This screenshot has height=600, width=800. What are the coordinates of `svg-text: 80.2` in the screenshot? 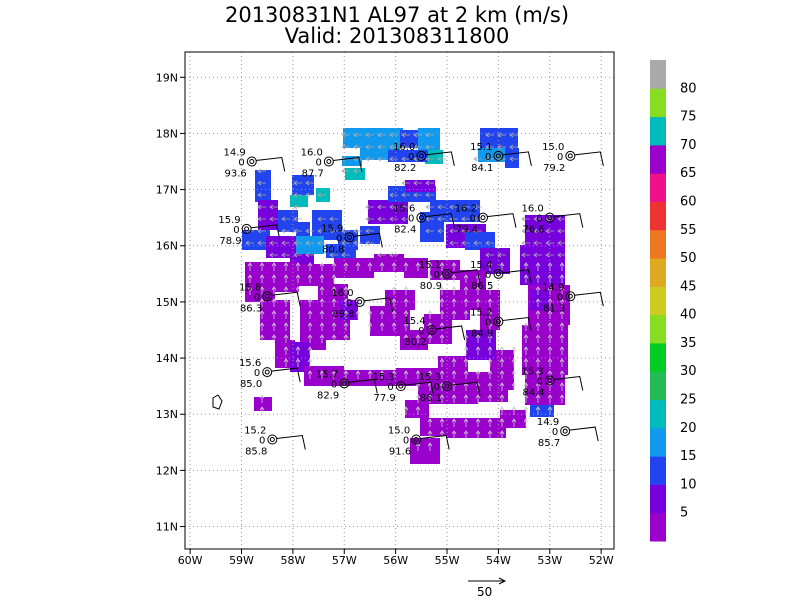 It's located at (415, 342).